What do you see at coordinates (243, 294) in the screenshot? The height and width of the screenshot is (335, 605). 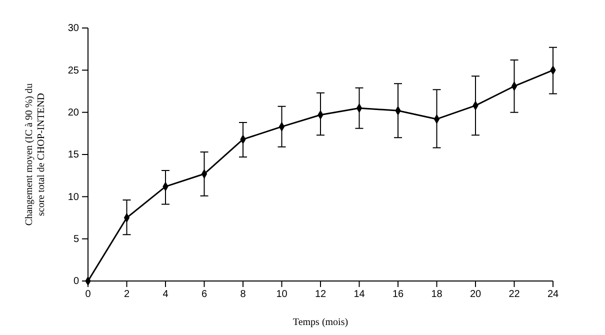 I see `x-tick-label: 8` at bounding box center [243, 294].